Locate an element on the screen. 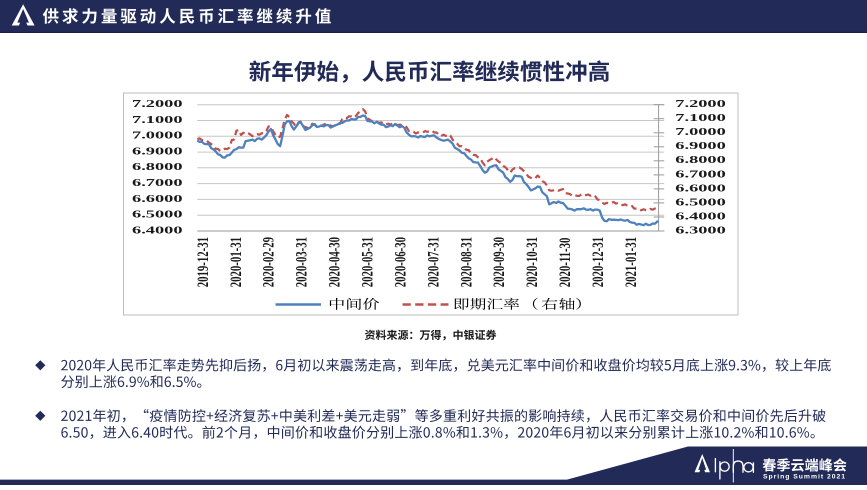  svg-text: 2019-12-31 is located at coordinates (203, 262).